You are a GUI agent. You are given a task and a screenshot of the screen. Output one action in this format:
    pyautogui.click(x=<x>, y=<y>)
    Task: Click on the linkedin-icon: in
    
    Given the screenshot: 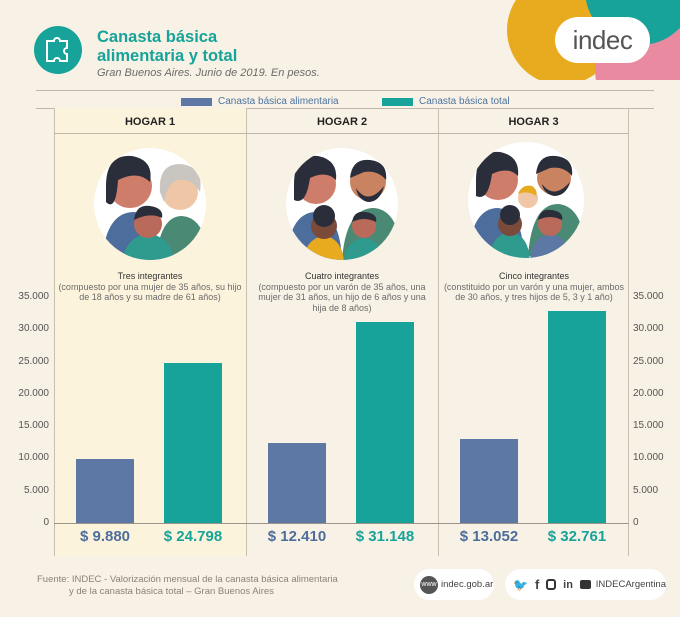 What is the action you would take?
    pyautogui.click(x=568, y=584)
    